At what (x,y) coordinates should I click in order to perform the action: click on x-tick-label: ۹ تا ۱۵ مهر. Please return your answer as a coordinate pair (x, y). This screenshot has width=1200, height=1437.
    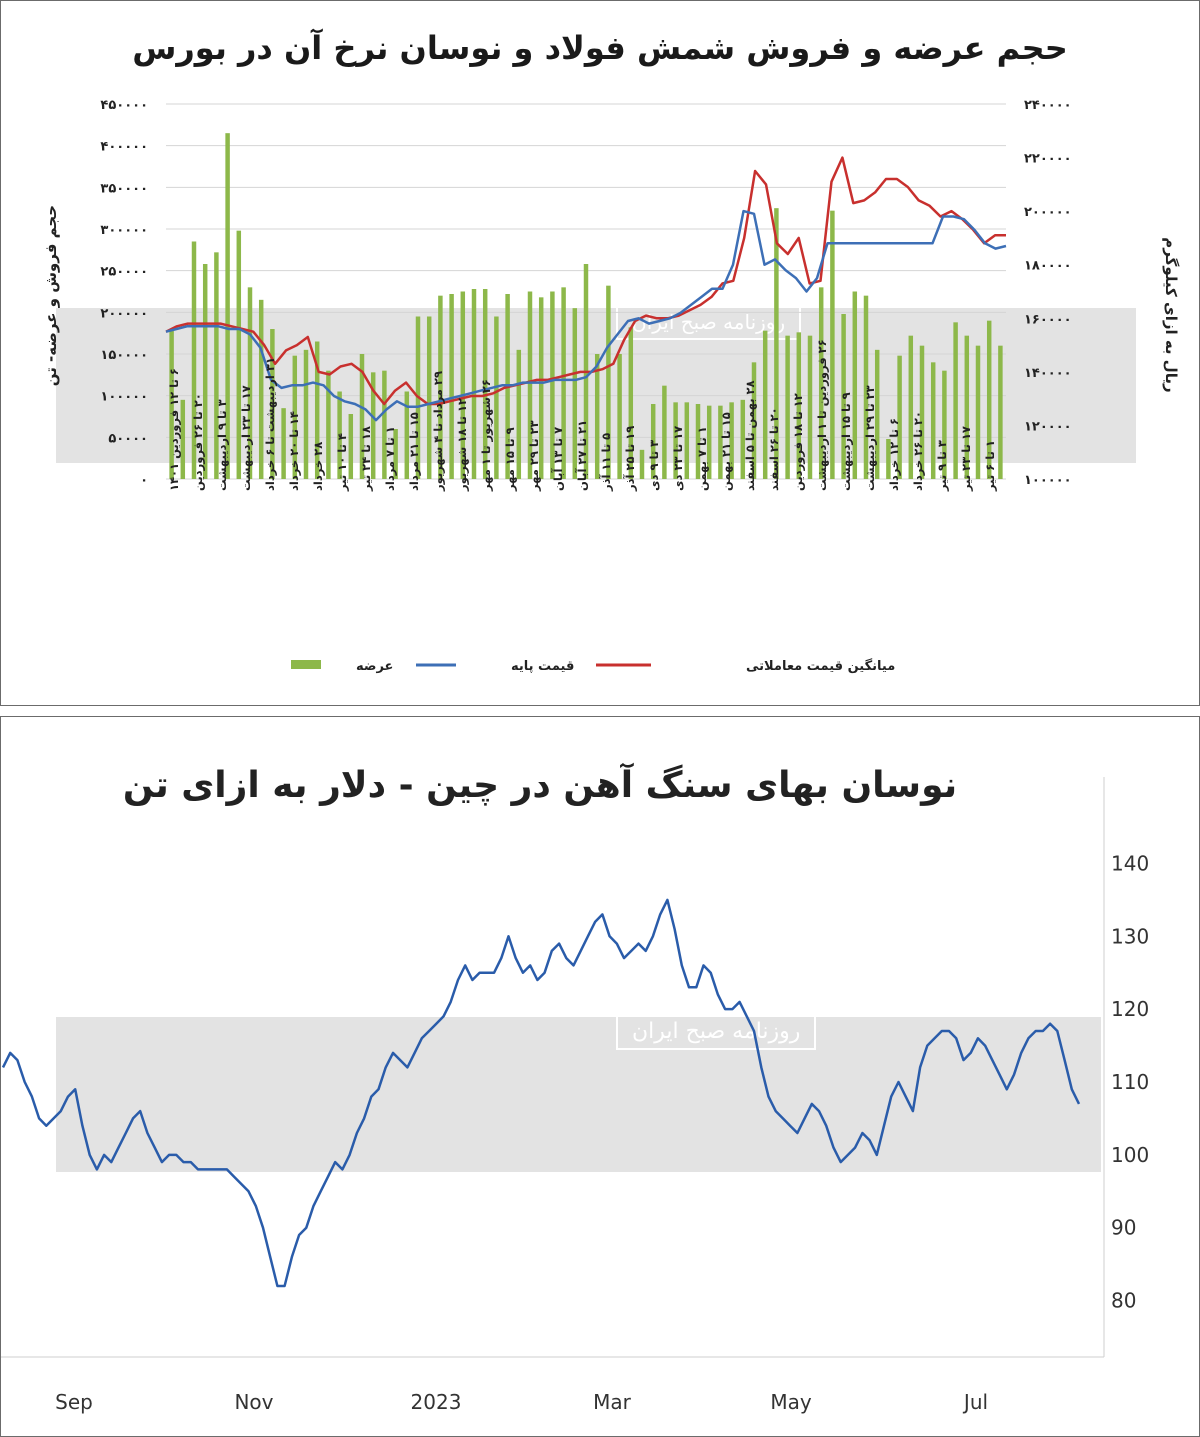
    Looking at the image, I should click on (510, 459).